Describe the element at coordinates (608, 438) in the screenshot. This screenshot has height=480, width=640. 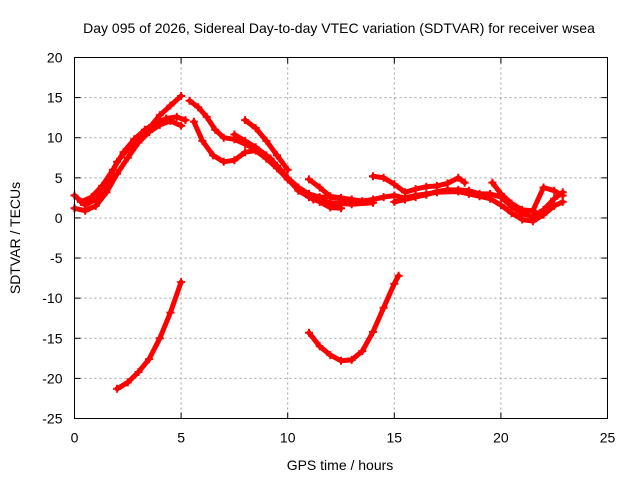
I see `x-tick-label: 25` at that location.